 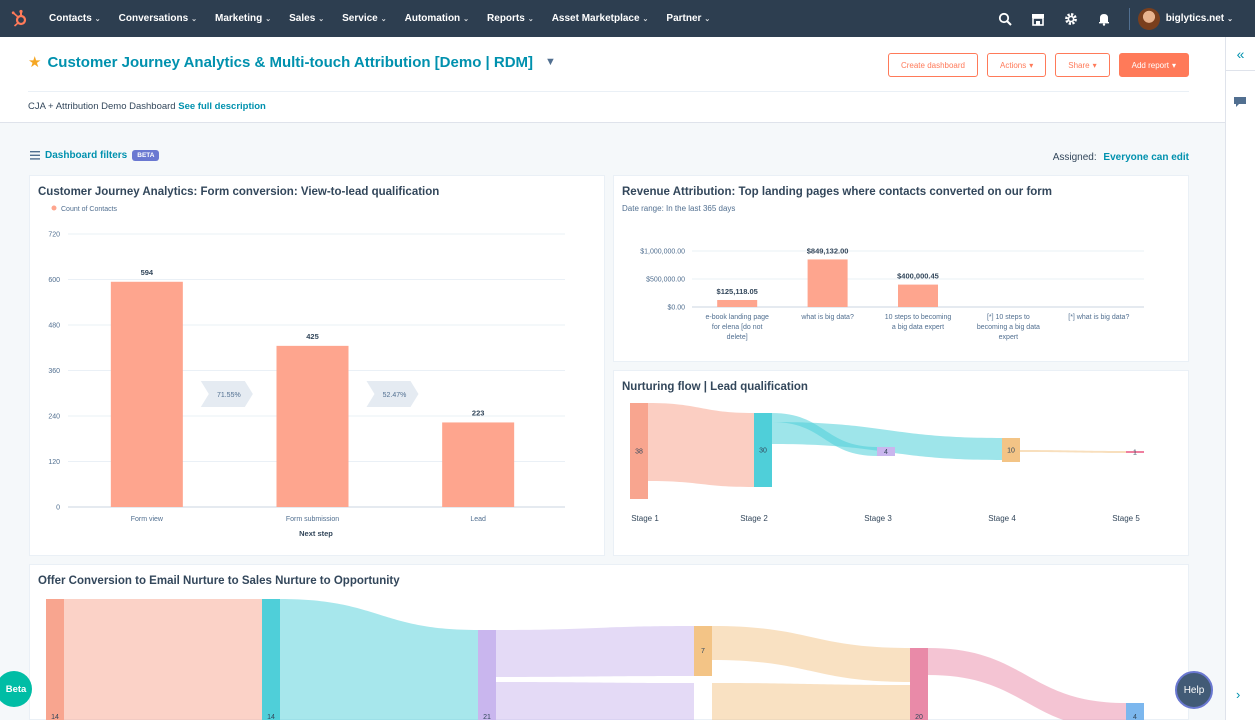 What do you see at coordinates (478, 412) in the screenshot?
I see `bar-value-label: 223` at bounding box center [478, 412].